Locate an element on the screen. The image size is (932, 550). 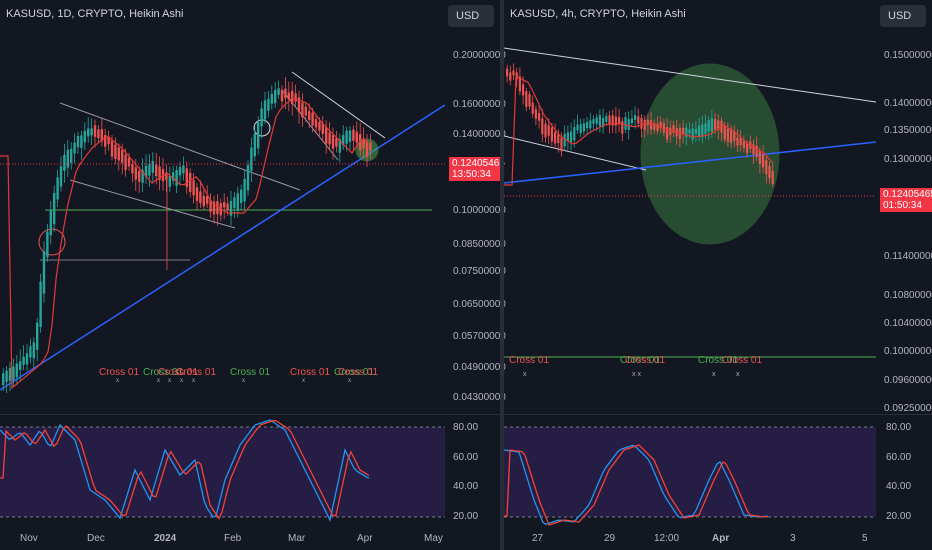
price-label: 0.10400000 is located at coordinates (908, 323).